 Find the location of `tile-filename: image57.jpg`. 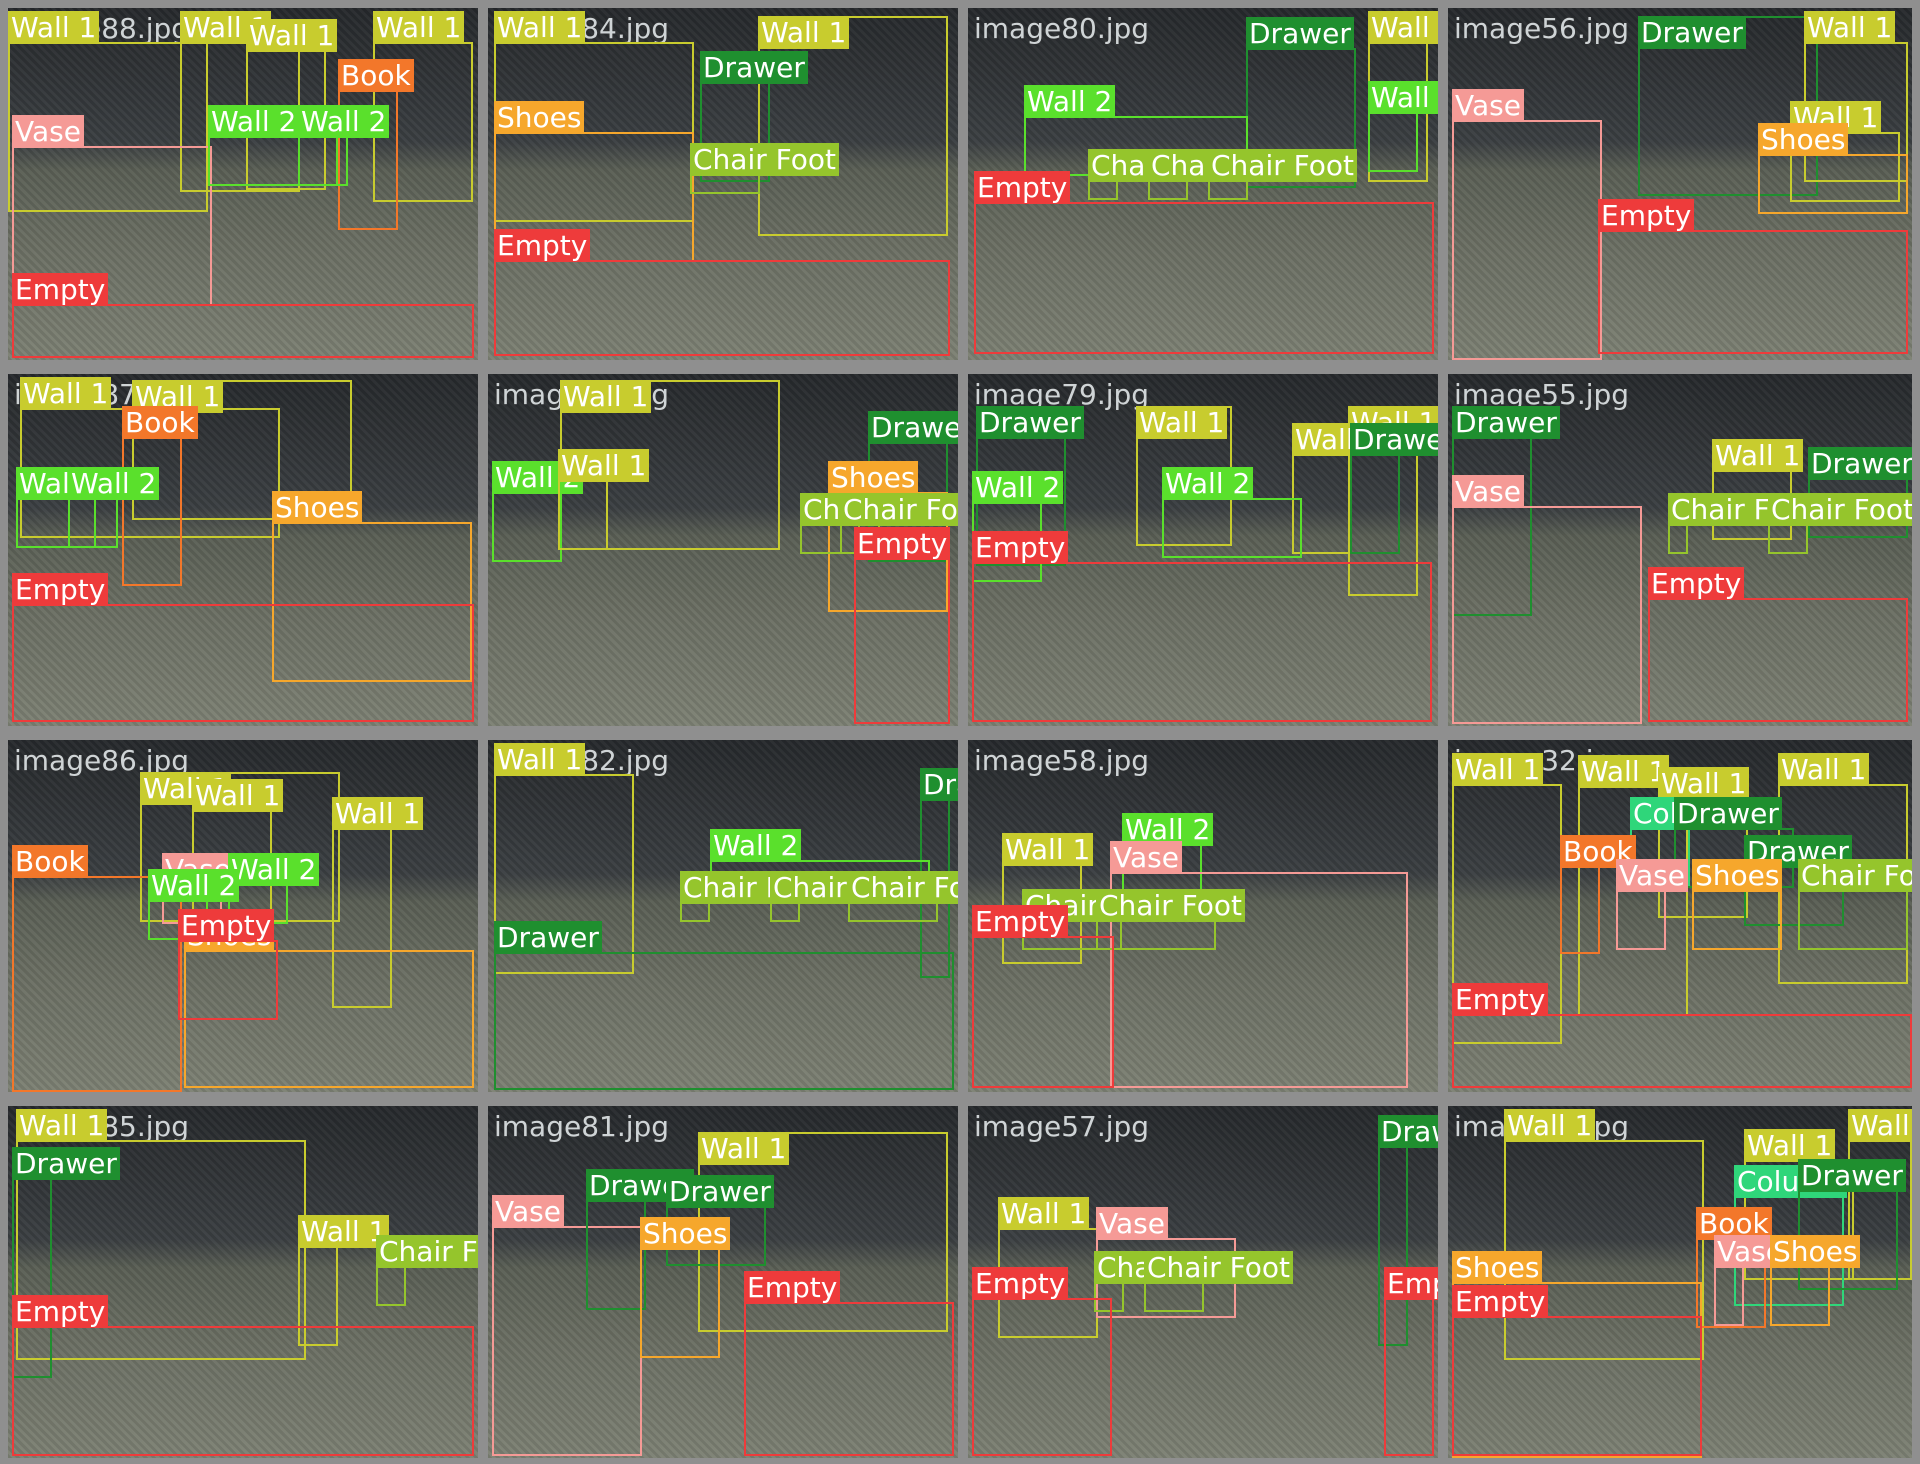

tile-filename: image57.jpg is located at coordinates (1062, 1126).